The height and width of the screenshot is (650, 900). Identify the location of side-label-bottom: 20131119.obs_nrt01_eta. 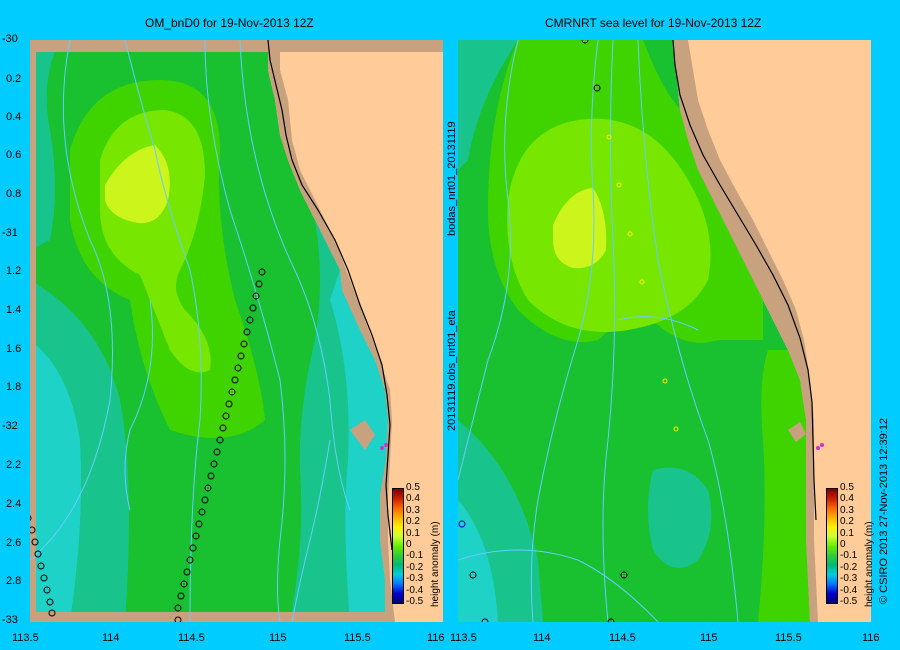
(452, 370).